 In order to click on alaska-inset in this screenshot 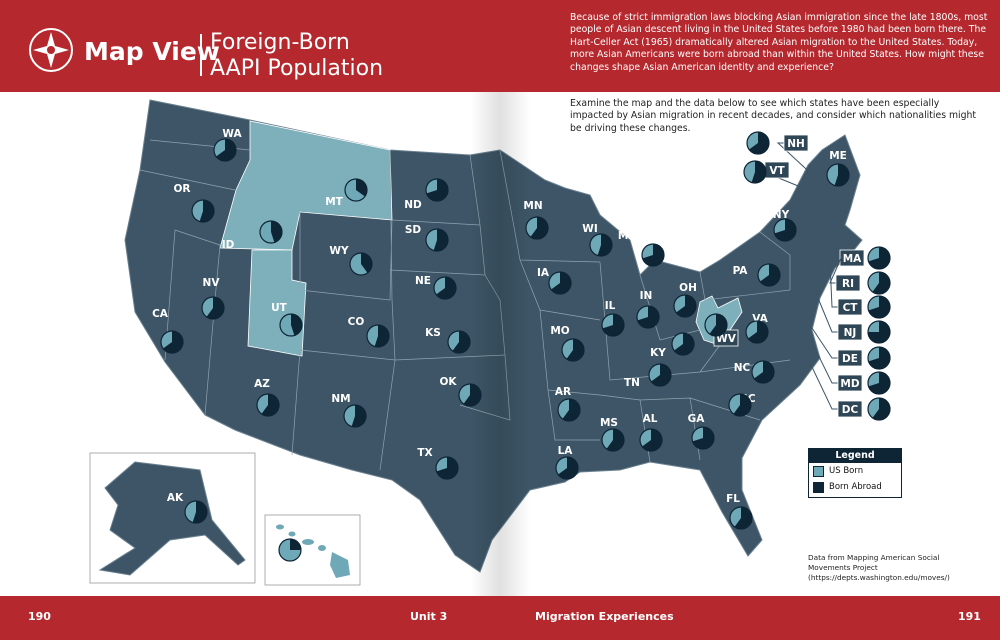, I will do `click(172, 518)`.